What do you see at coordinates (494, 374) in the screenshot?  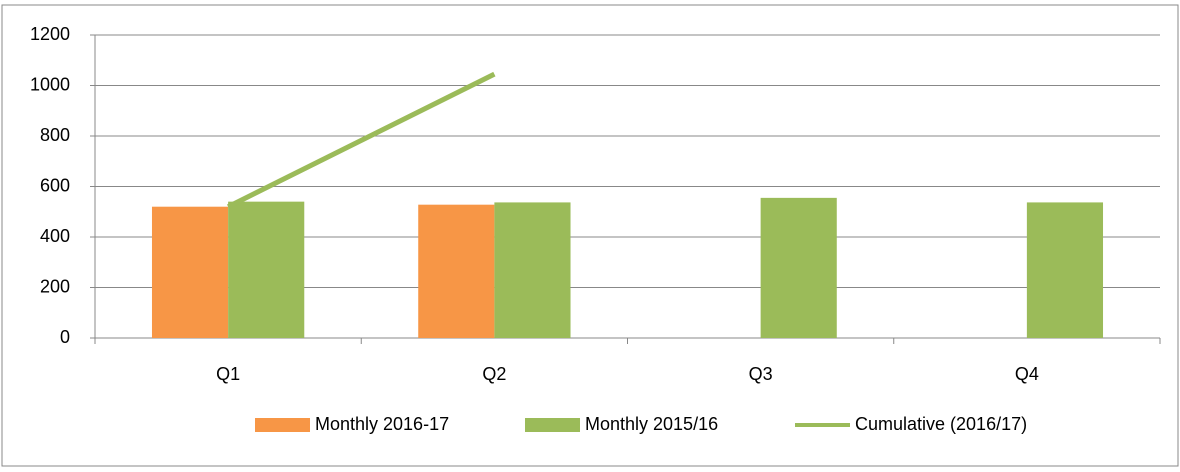 I see `x-tick-label: Q2` at bounding box center [494, 374].